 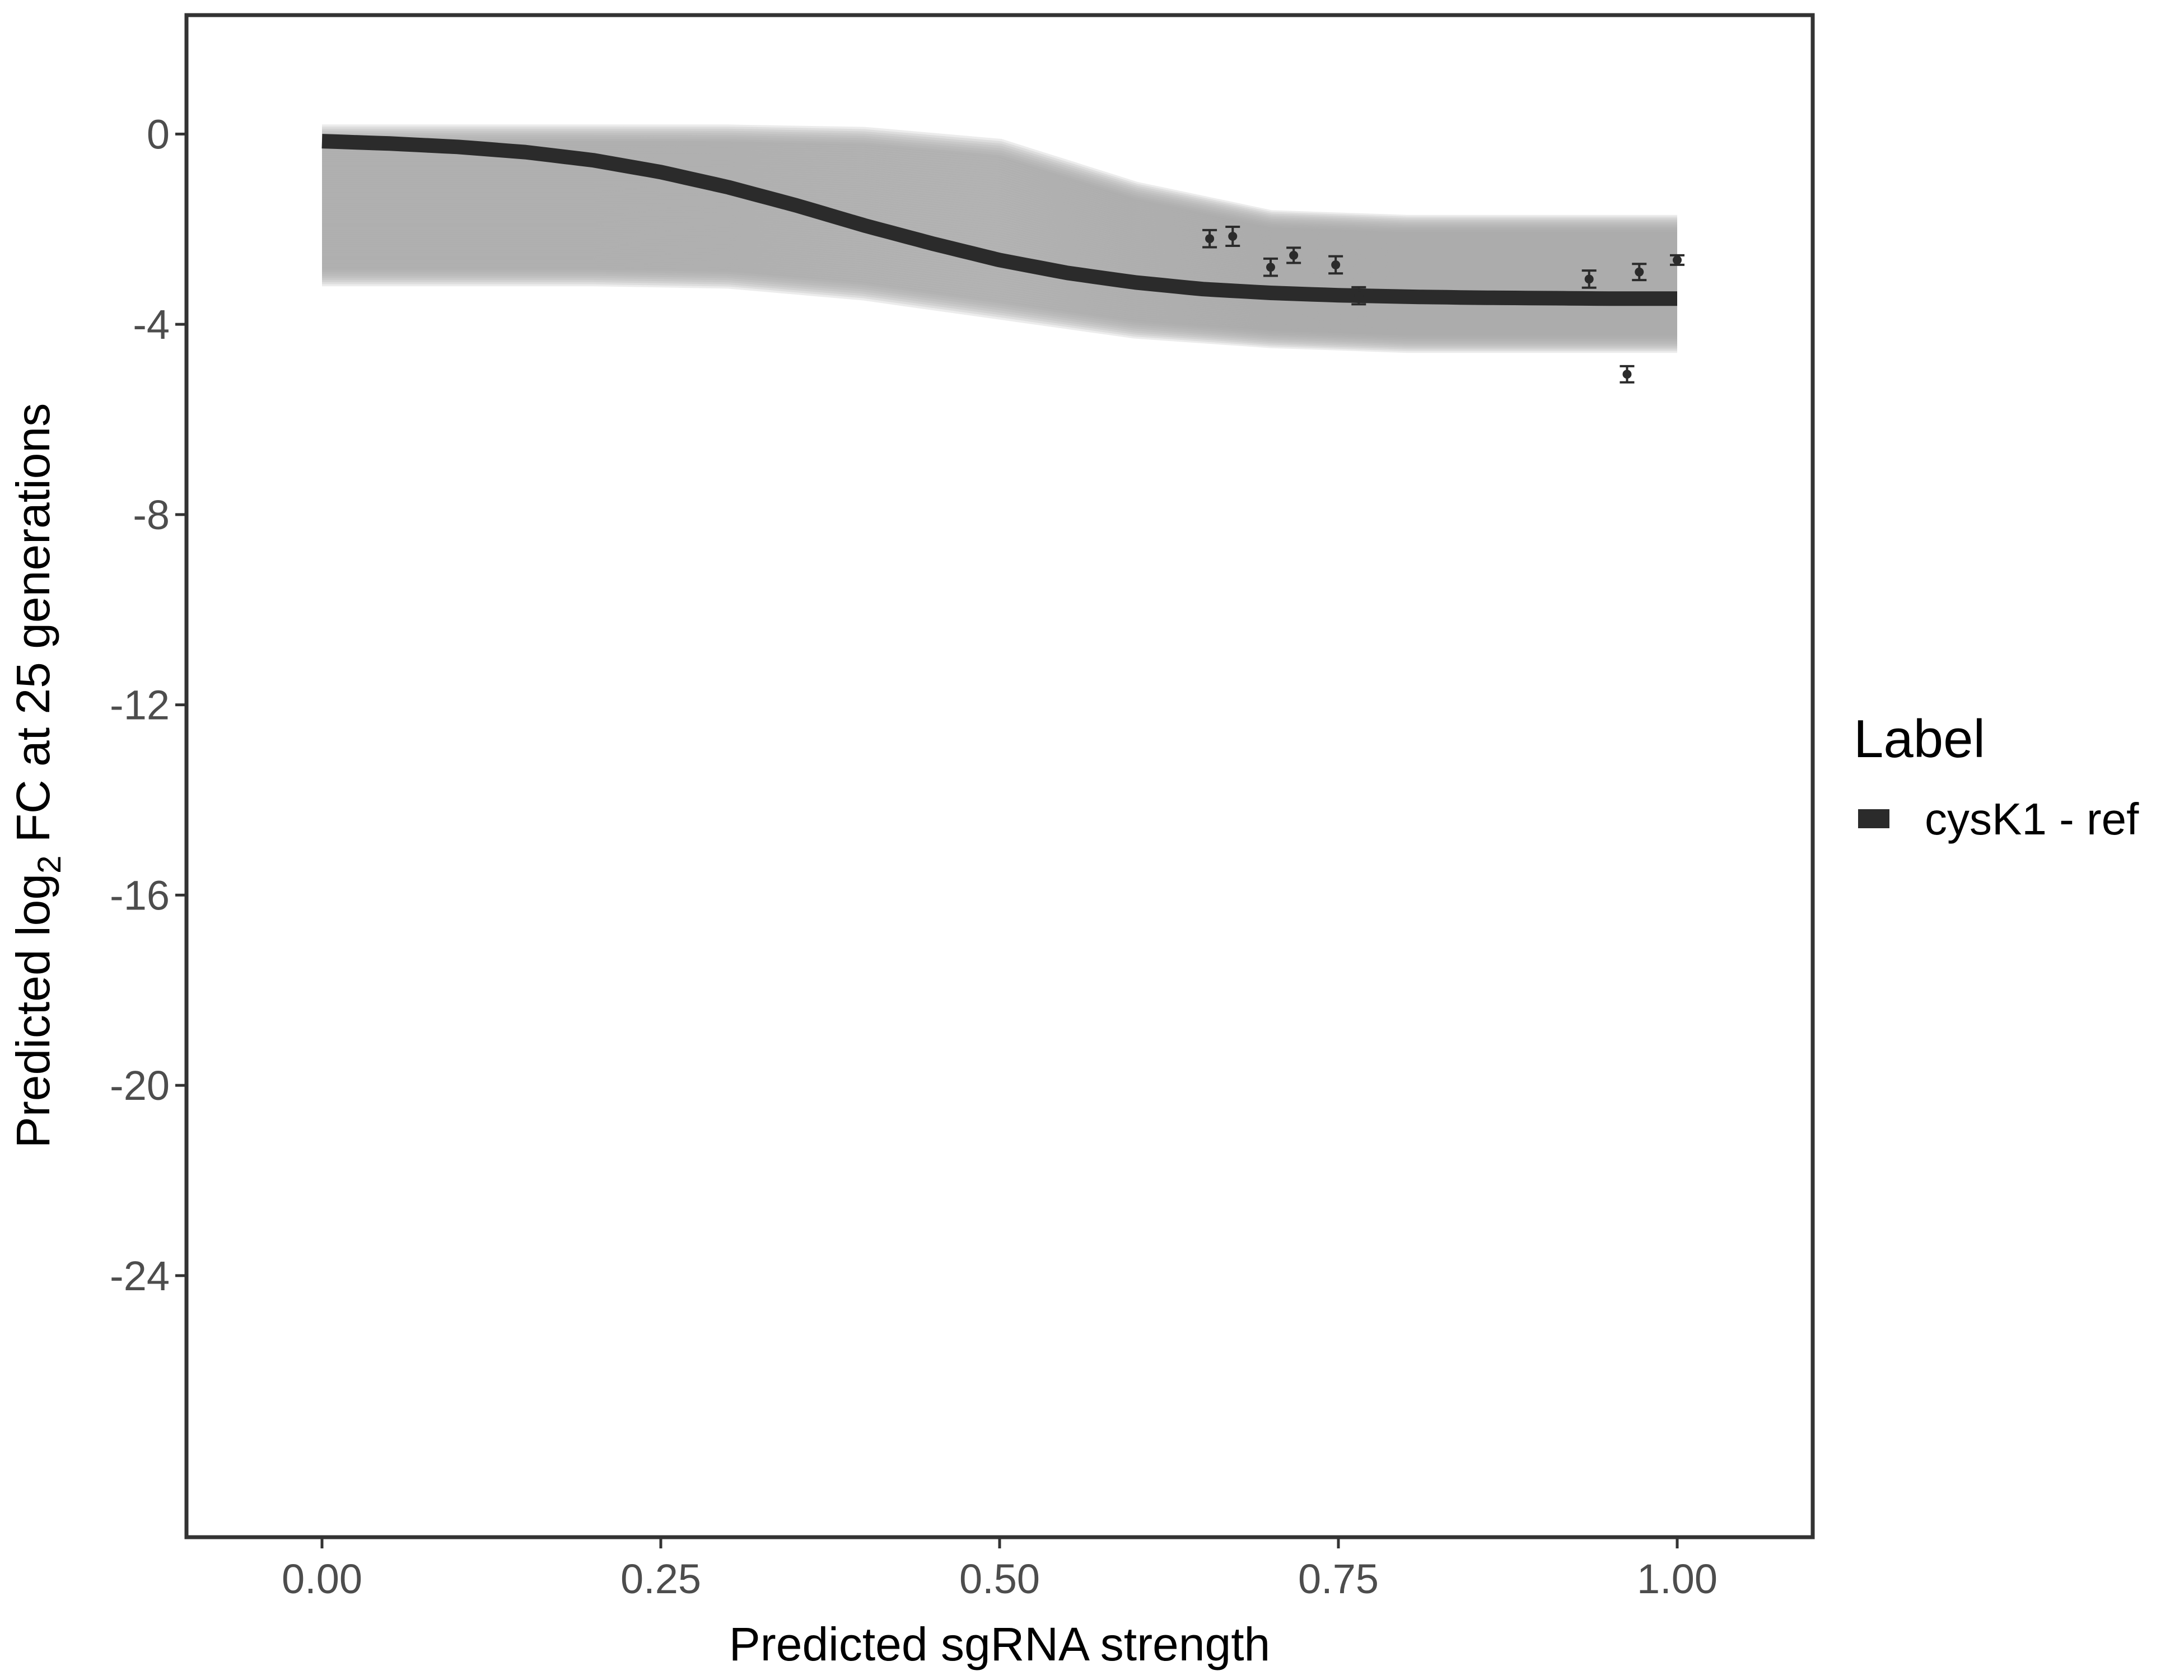 What do you see at coordinates (140, 706) in the screenshot?
I see `y-tick-label: -12` at bounding box center [140, 706].